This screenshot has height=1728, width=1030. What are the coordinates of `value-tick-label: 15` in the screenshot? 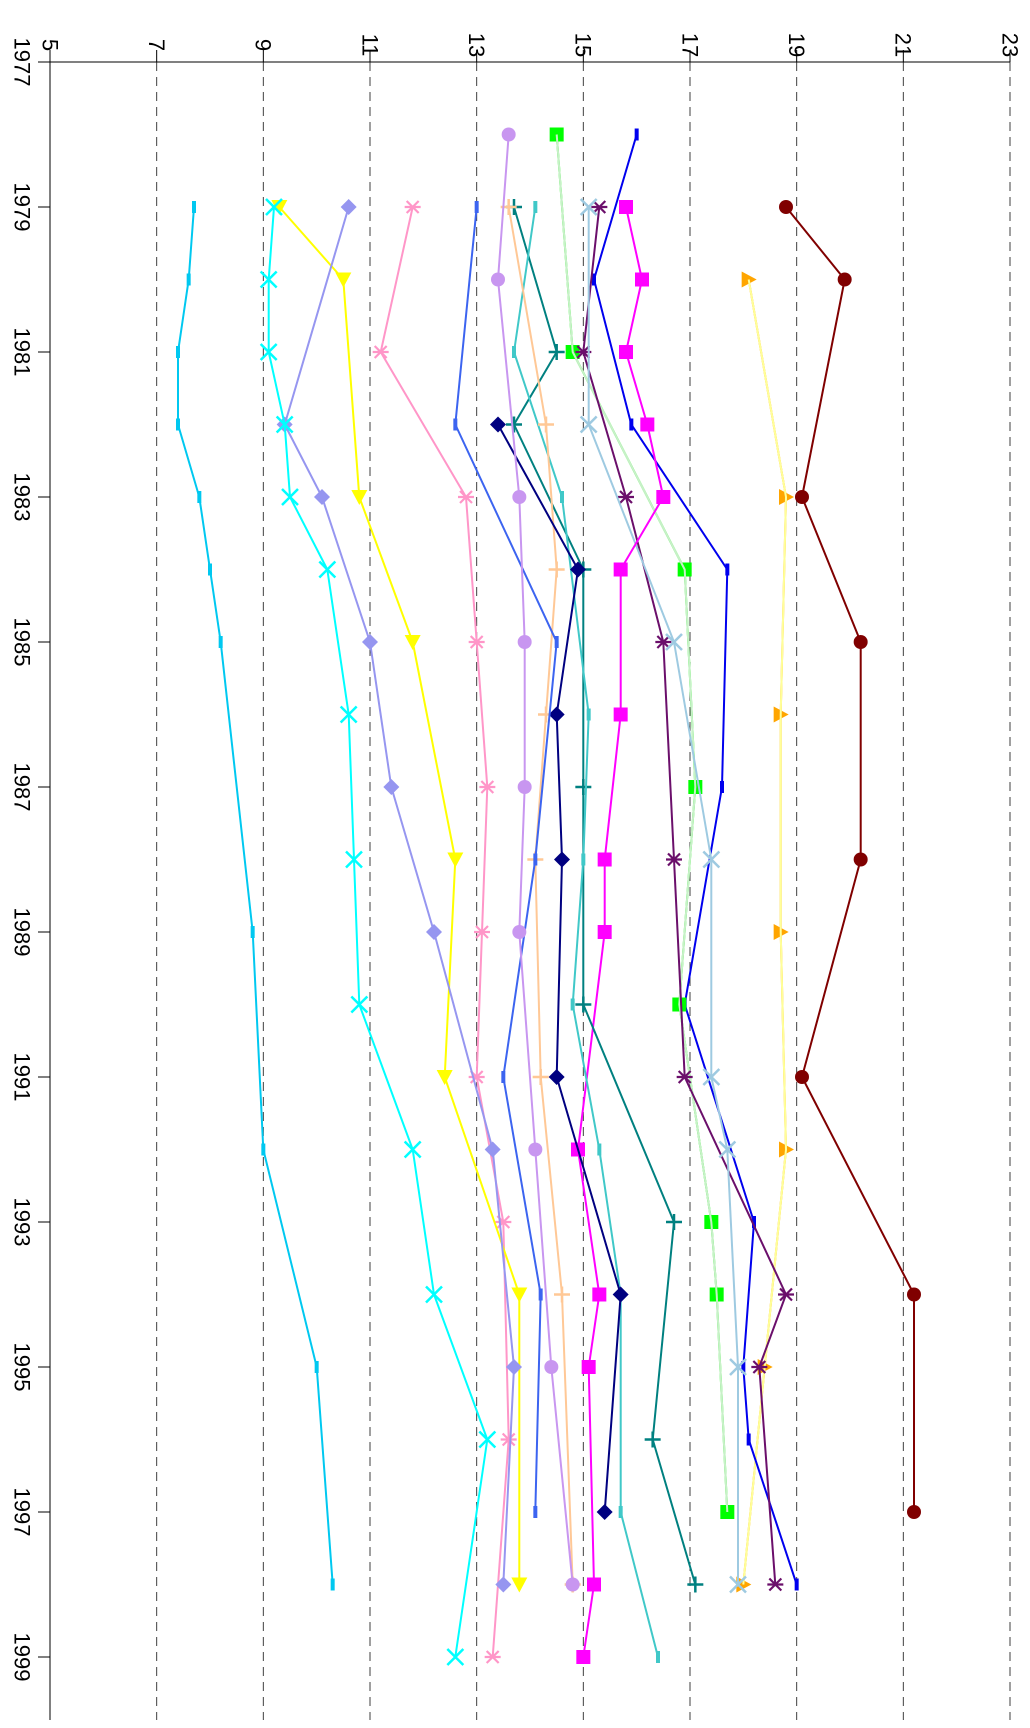 It's located at (583, 45).